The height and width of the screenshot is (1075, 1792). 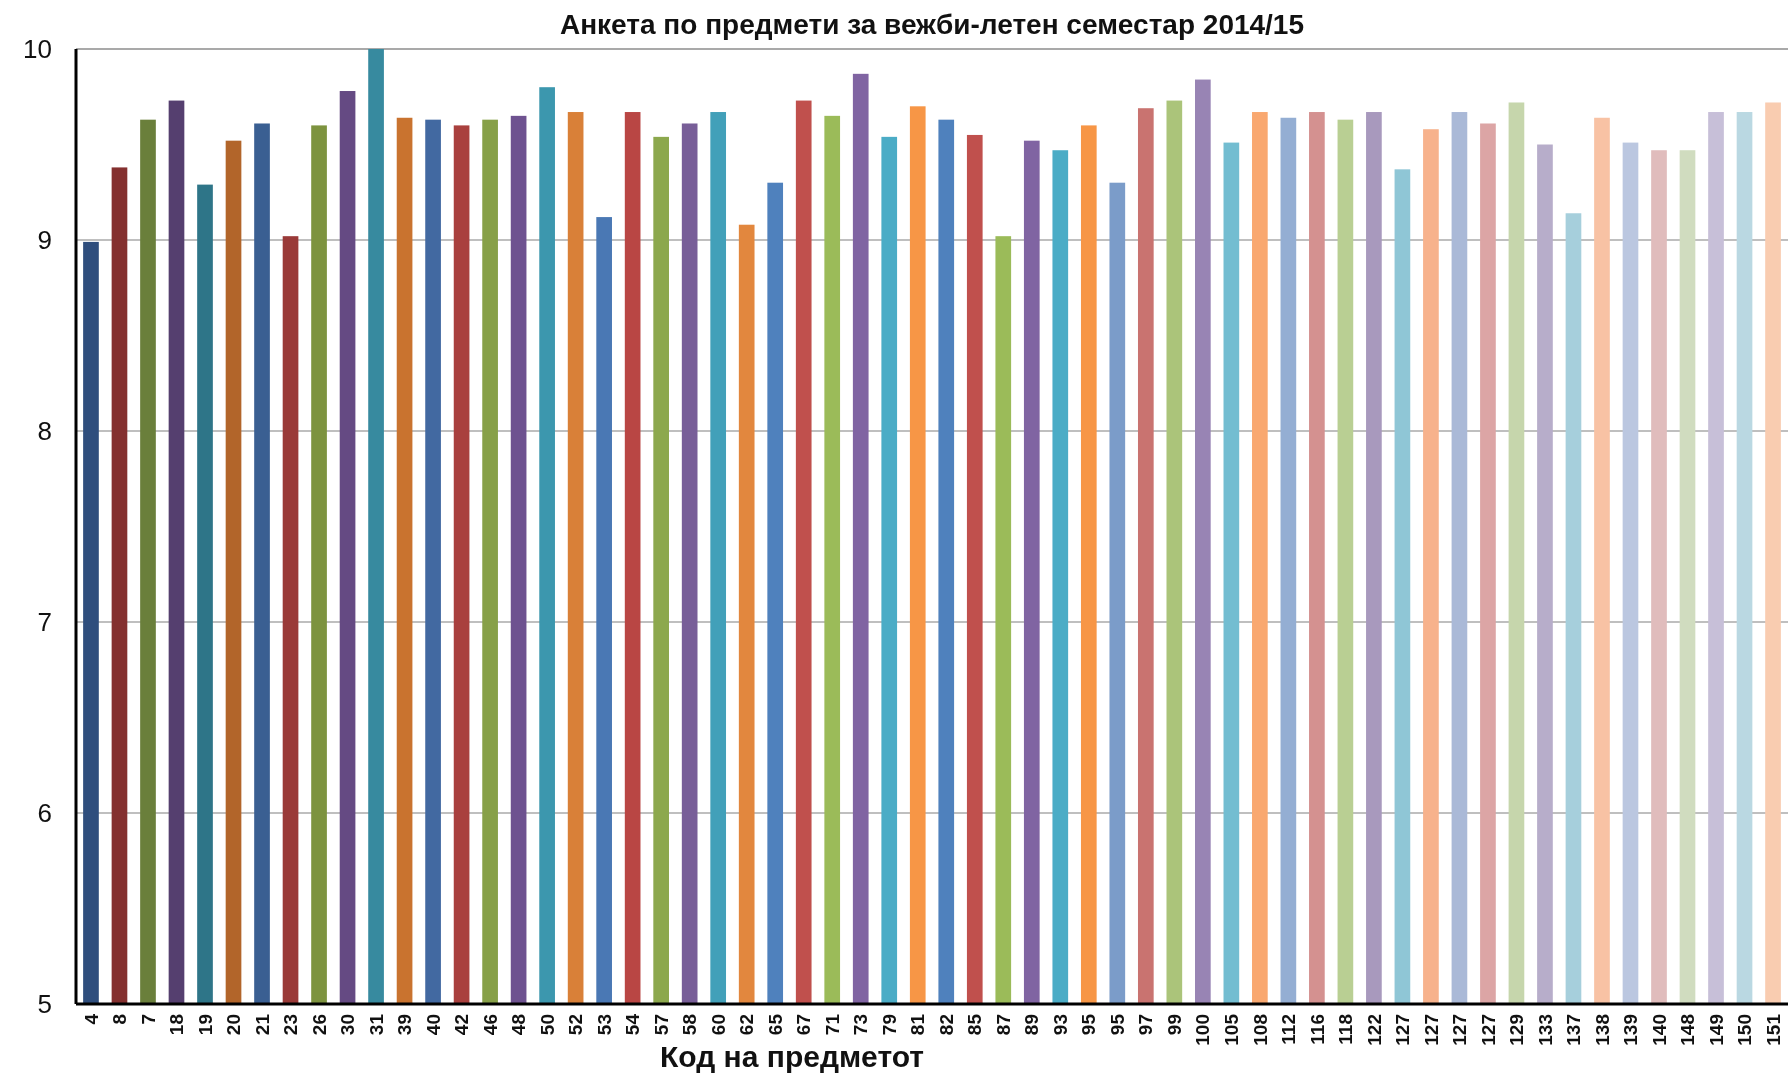 What do you see at coordinates (804, 1025) in the screenshot?
I see `x-tick-label: 67` at bounding box center [804, 1025].